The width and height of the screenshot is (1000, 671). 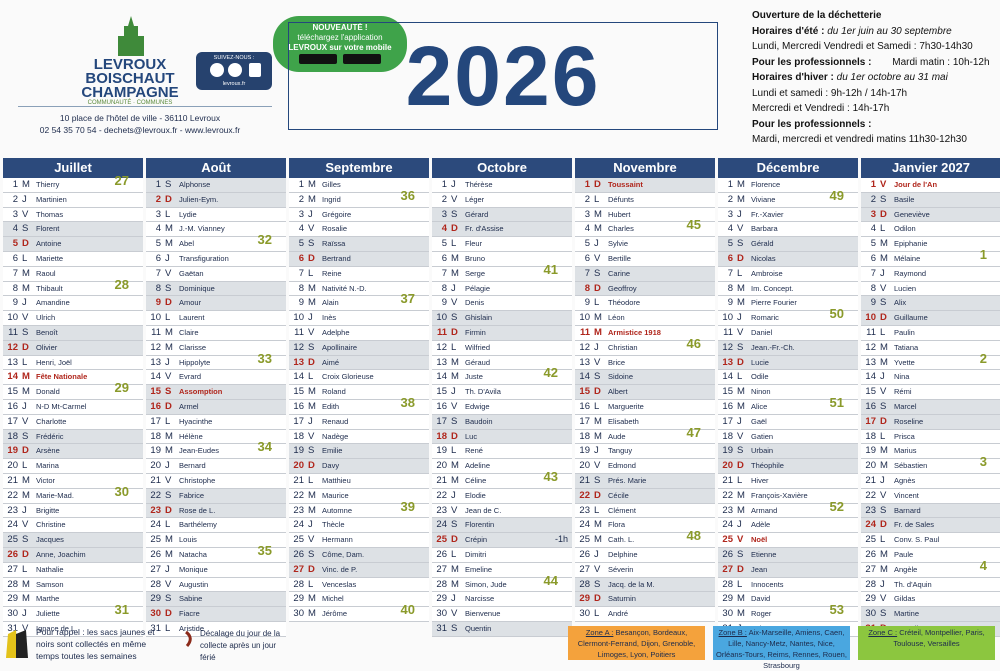 I want to click on saint-name: Matthieu, so click(x=336, y=480).